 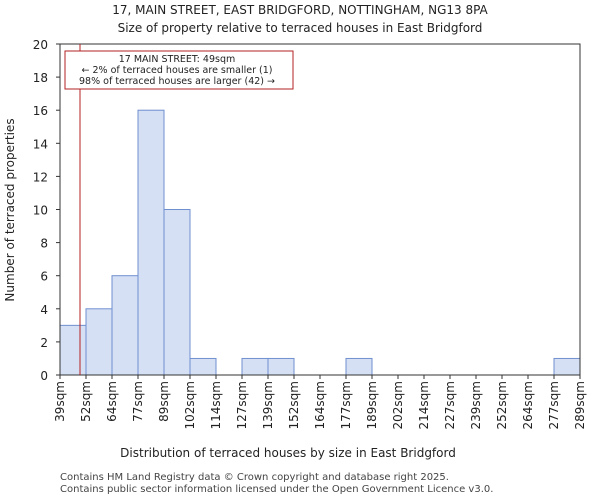 What do you see at coordinates (580, 405) in the screenshot?
I see `x-tick-label: 289sqm` at bounding box center [580, 405].